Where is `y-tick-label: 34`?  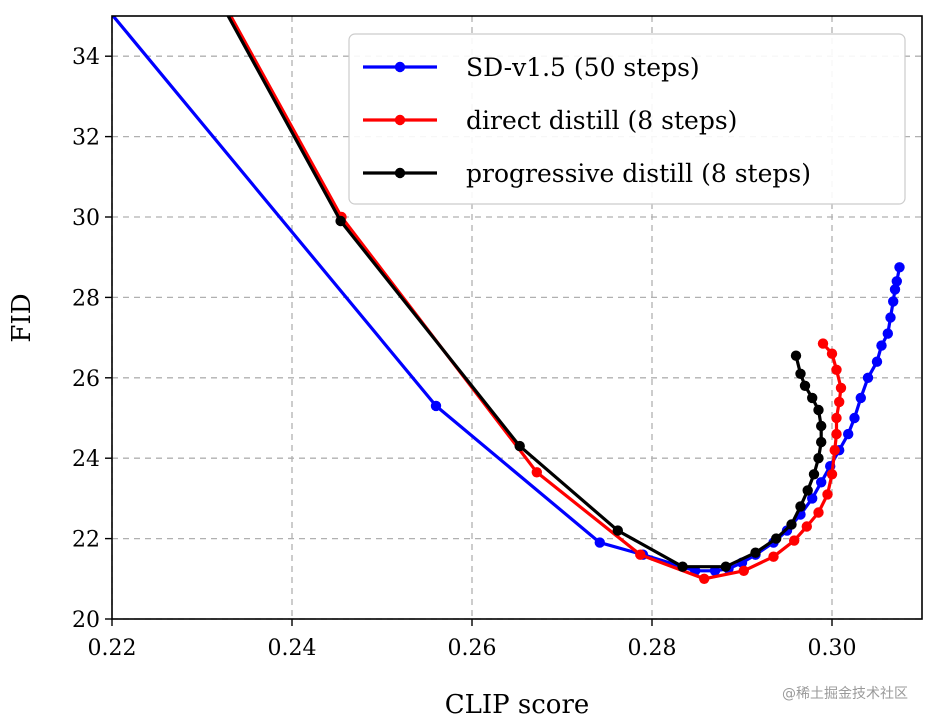
y-tick-label: 34 is located at coordinates (86, 57).